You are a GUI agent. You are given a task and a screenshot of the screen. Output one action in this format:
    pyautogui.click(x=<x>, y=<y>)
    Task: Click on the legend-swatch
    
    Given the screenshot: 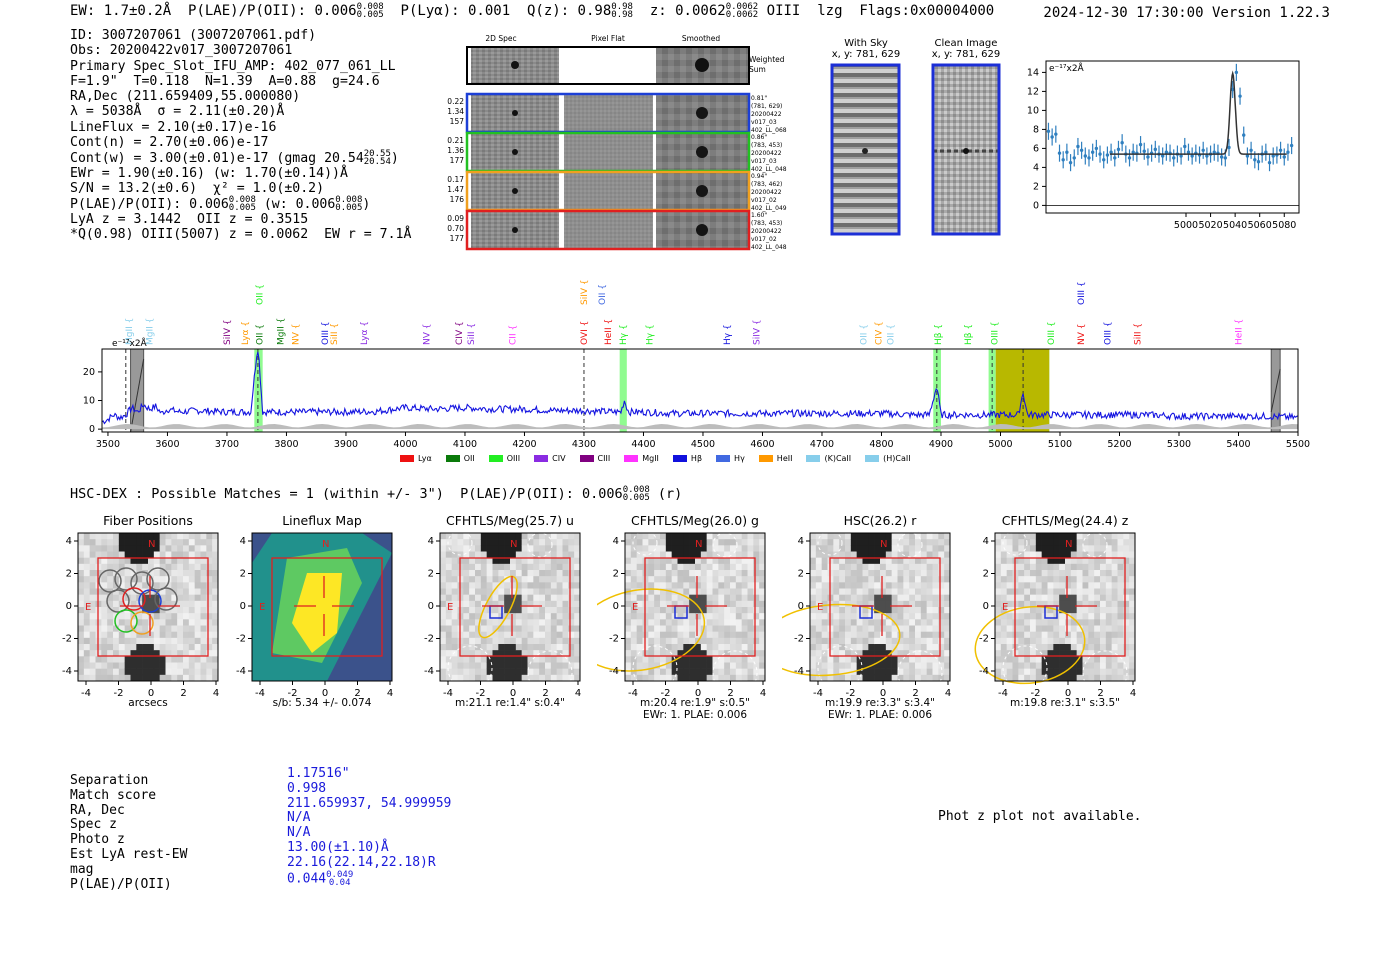 What is the action you would take?
    pyautogui.click(x=452, y=458)
    